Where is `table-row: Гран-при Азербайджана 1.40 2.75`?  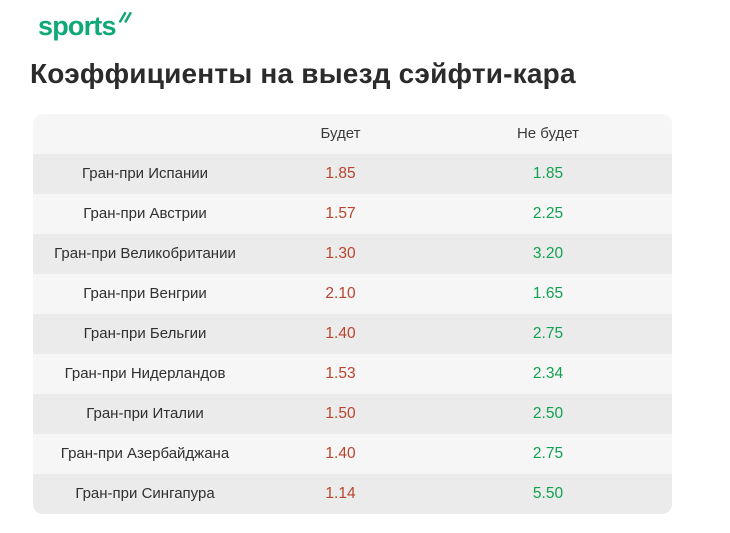
table-row: Гран-при Азербайджана 1.40 2.75 is located at coordinates (352, 454).